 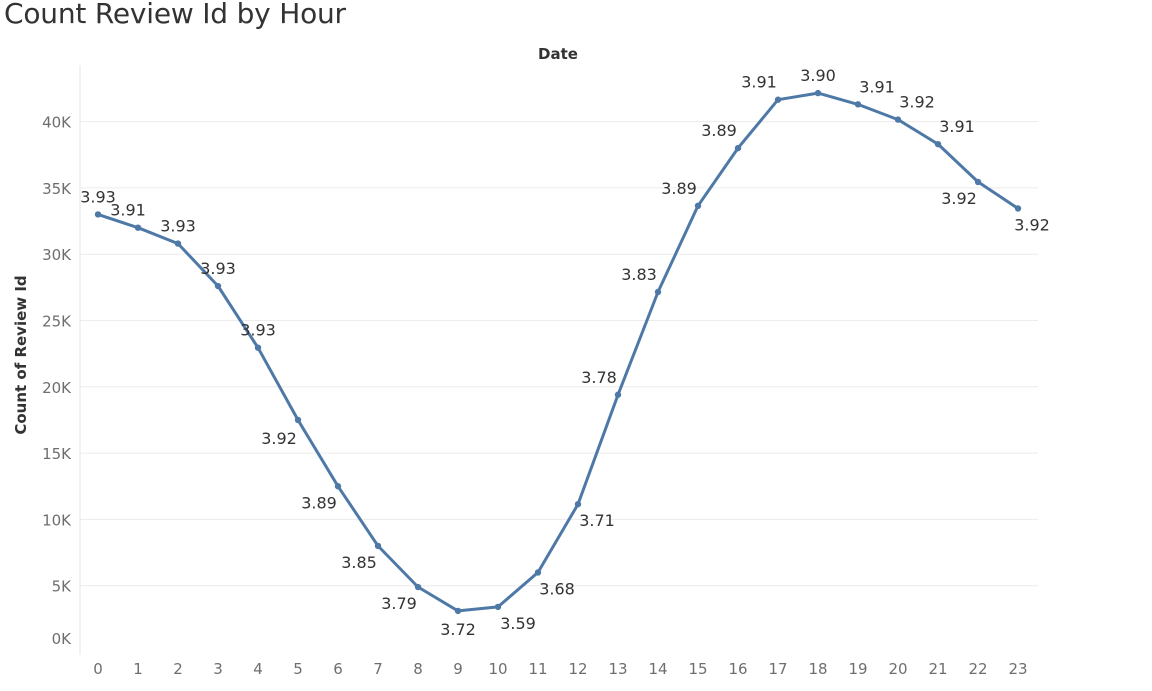 What do you see at coordinates (218, 669) in the screenshot?
I see `x-tick-label: 3` at bounding box center [218, 669].